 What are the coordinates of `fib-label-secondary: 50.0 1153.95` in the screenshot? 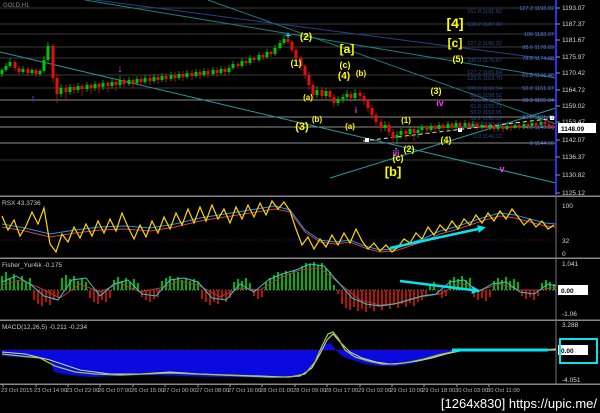 It's located at (486, 113).